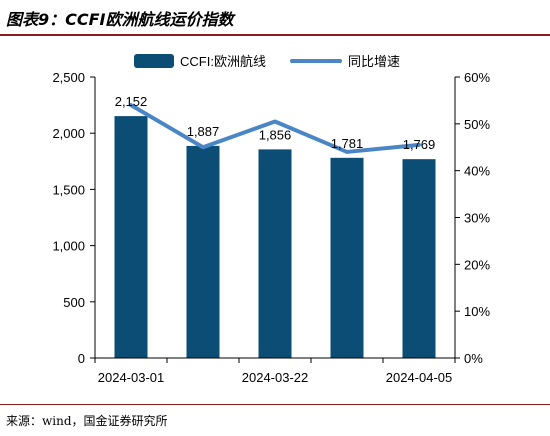  I want to click on figure-title: 图表9：CCFI欧洲航线运价指数, so click(120, 19).